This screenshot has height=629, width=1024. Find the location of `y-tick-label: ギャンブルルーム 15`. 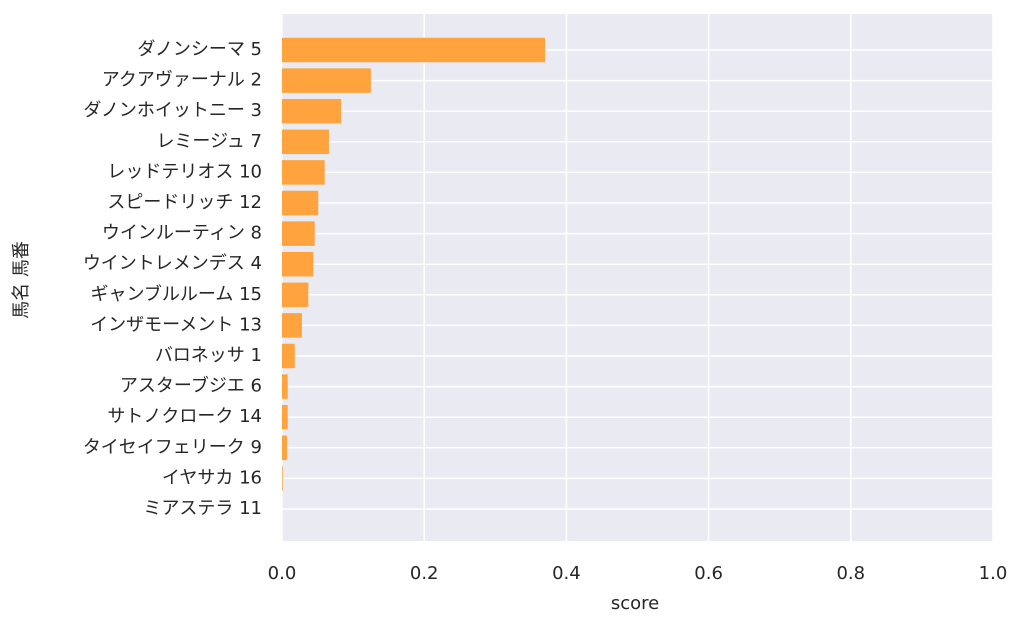

y-tick-label: ギャンブルルーム 15 is located at coordinates (176, 294).